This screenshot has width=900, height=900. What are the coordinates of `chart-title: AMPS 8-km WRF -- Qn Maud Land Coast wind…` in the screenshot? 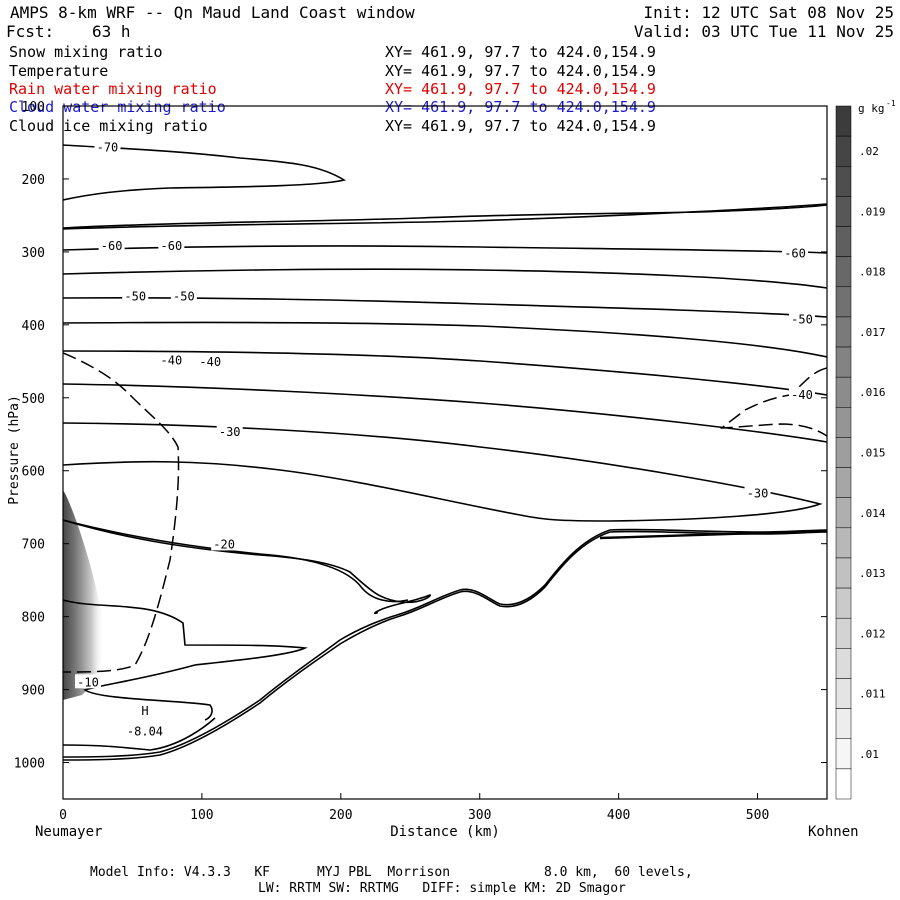 It's located at (212, 12).